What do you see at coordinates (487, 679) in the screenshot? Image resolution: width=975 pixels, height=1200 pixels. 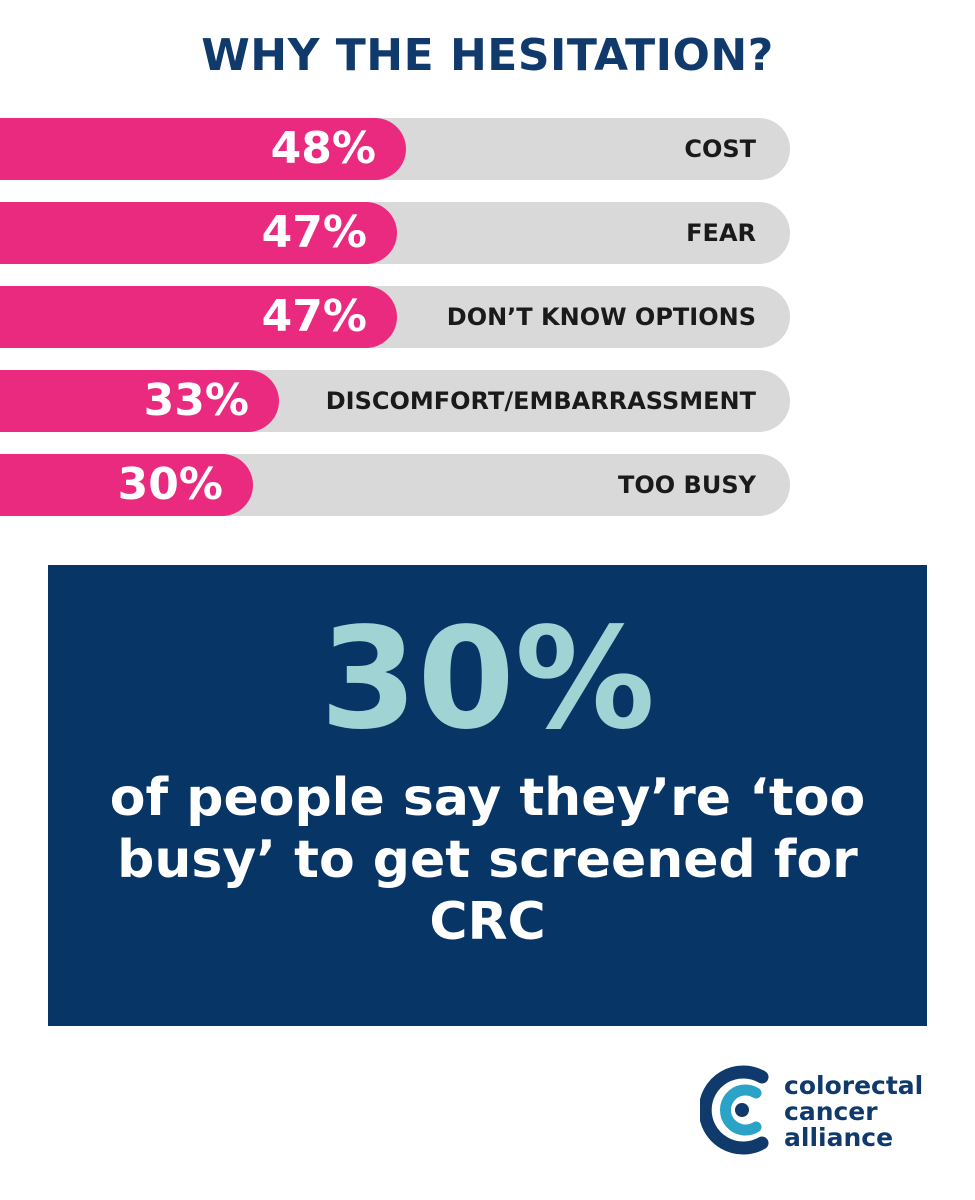 I see `callout-stat: 30%` at bounding box center [487, 679].